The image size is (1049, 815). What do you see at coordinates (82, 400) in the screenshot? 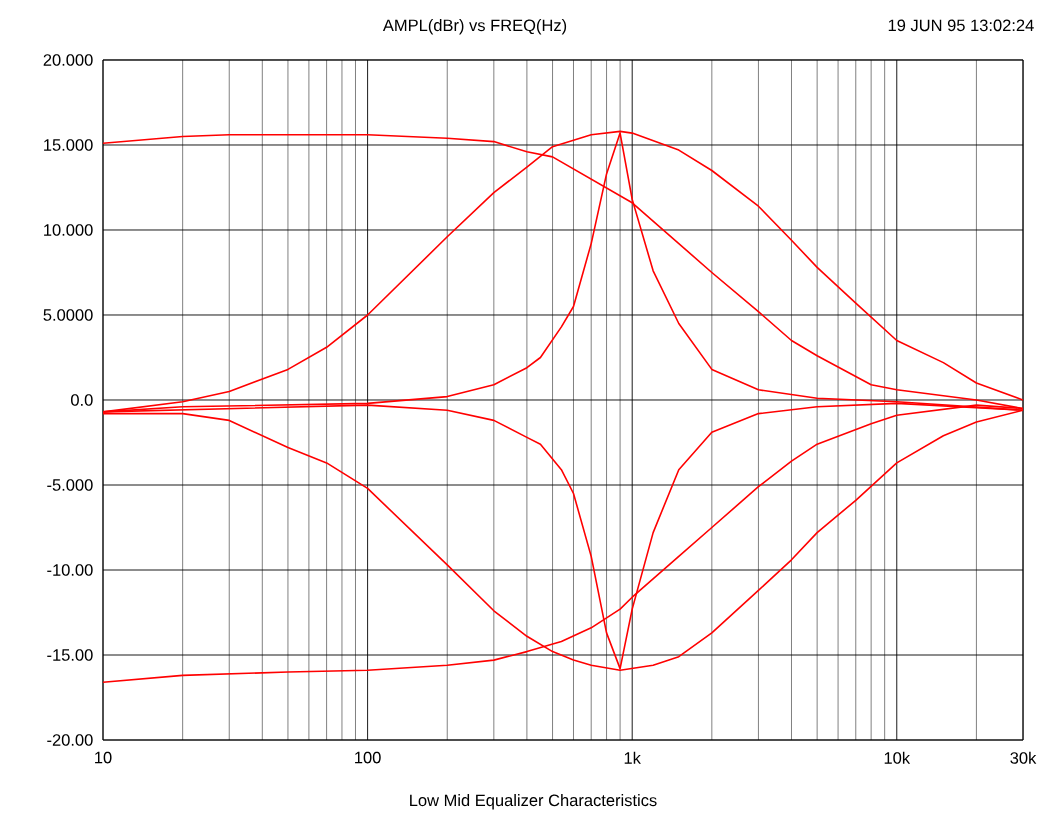
I see `y-tick-label: 0.0` at bounding box center [82, 400].